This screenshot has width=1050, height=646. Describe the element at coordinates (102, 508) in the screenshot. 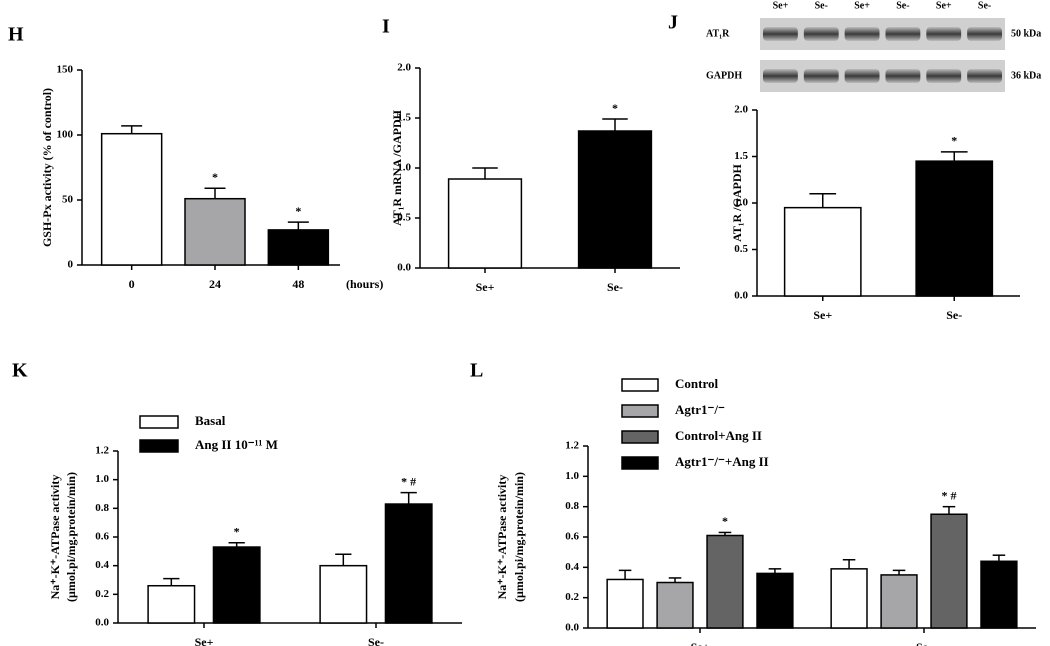

I see `y-tick-label: 0.8` at that location.